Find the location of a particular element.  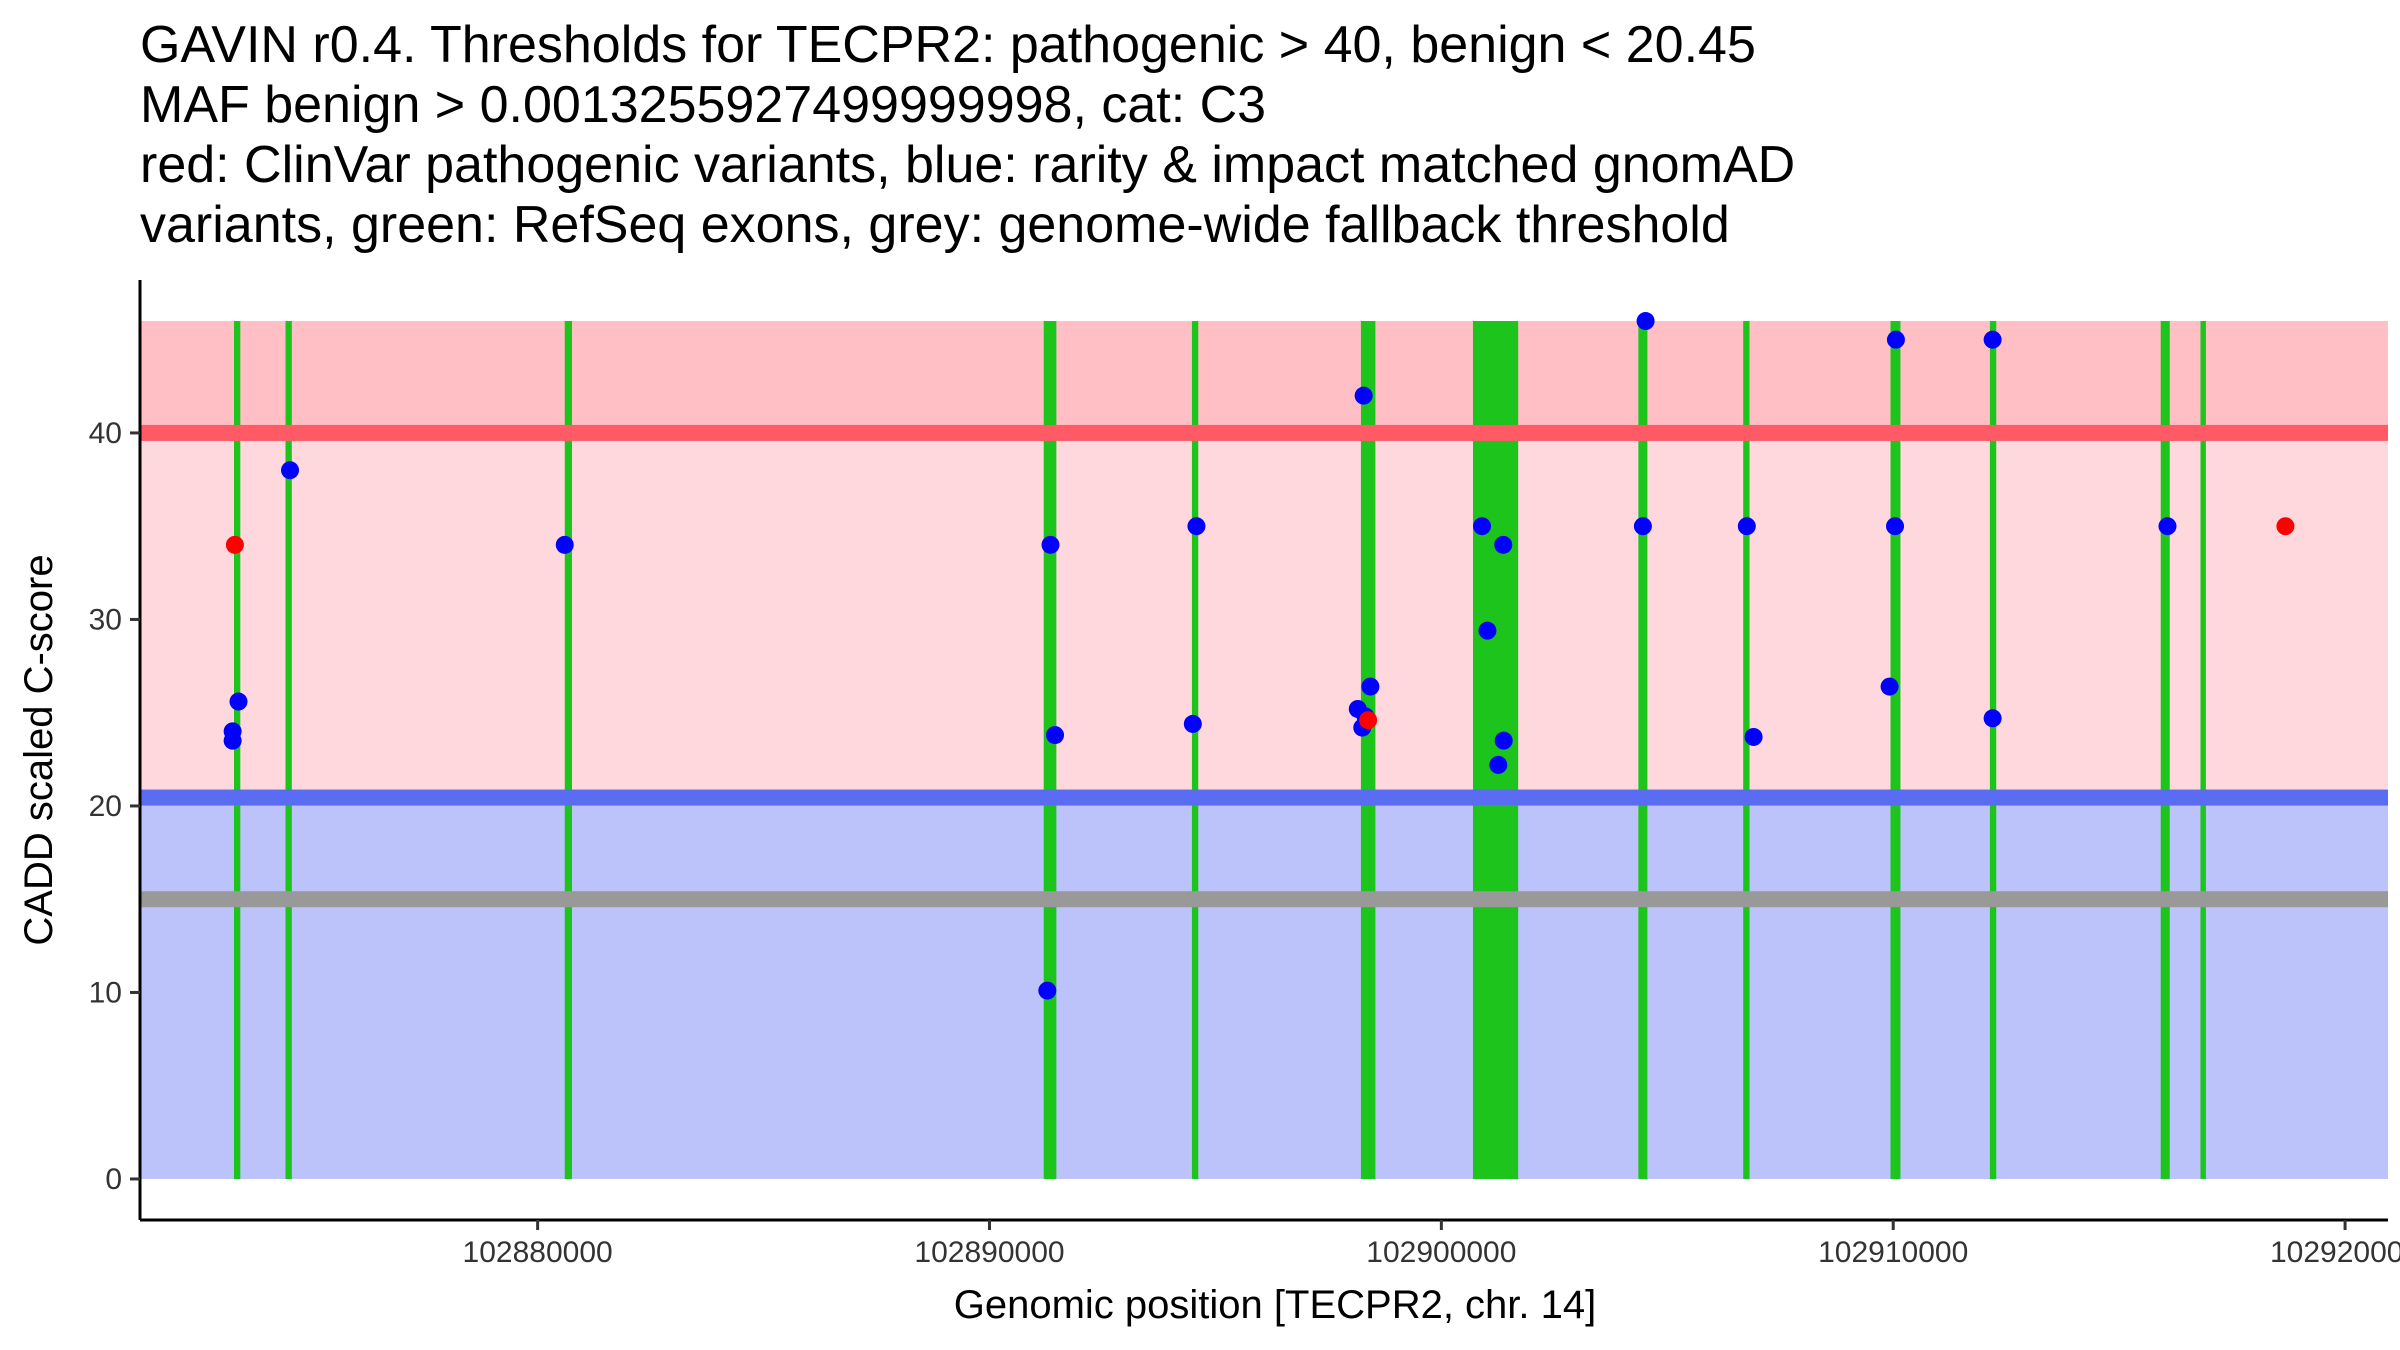

y-tick-label-2: 20 is located at coordinates (105, 806).